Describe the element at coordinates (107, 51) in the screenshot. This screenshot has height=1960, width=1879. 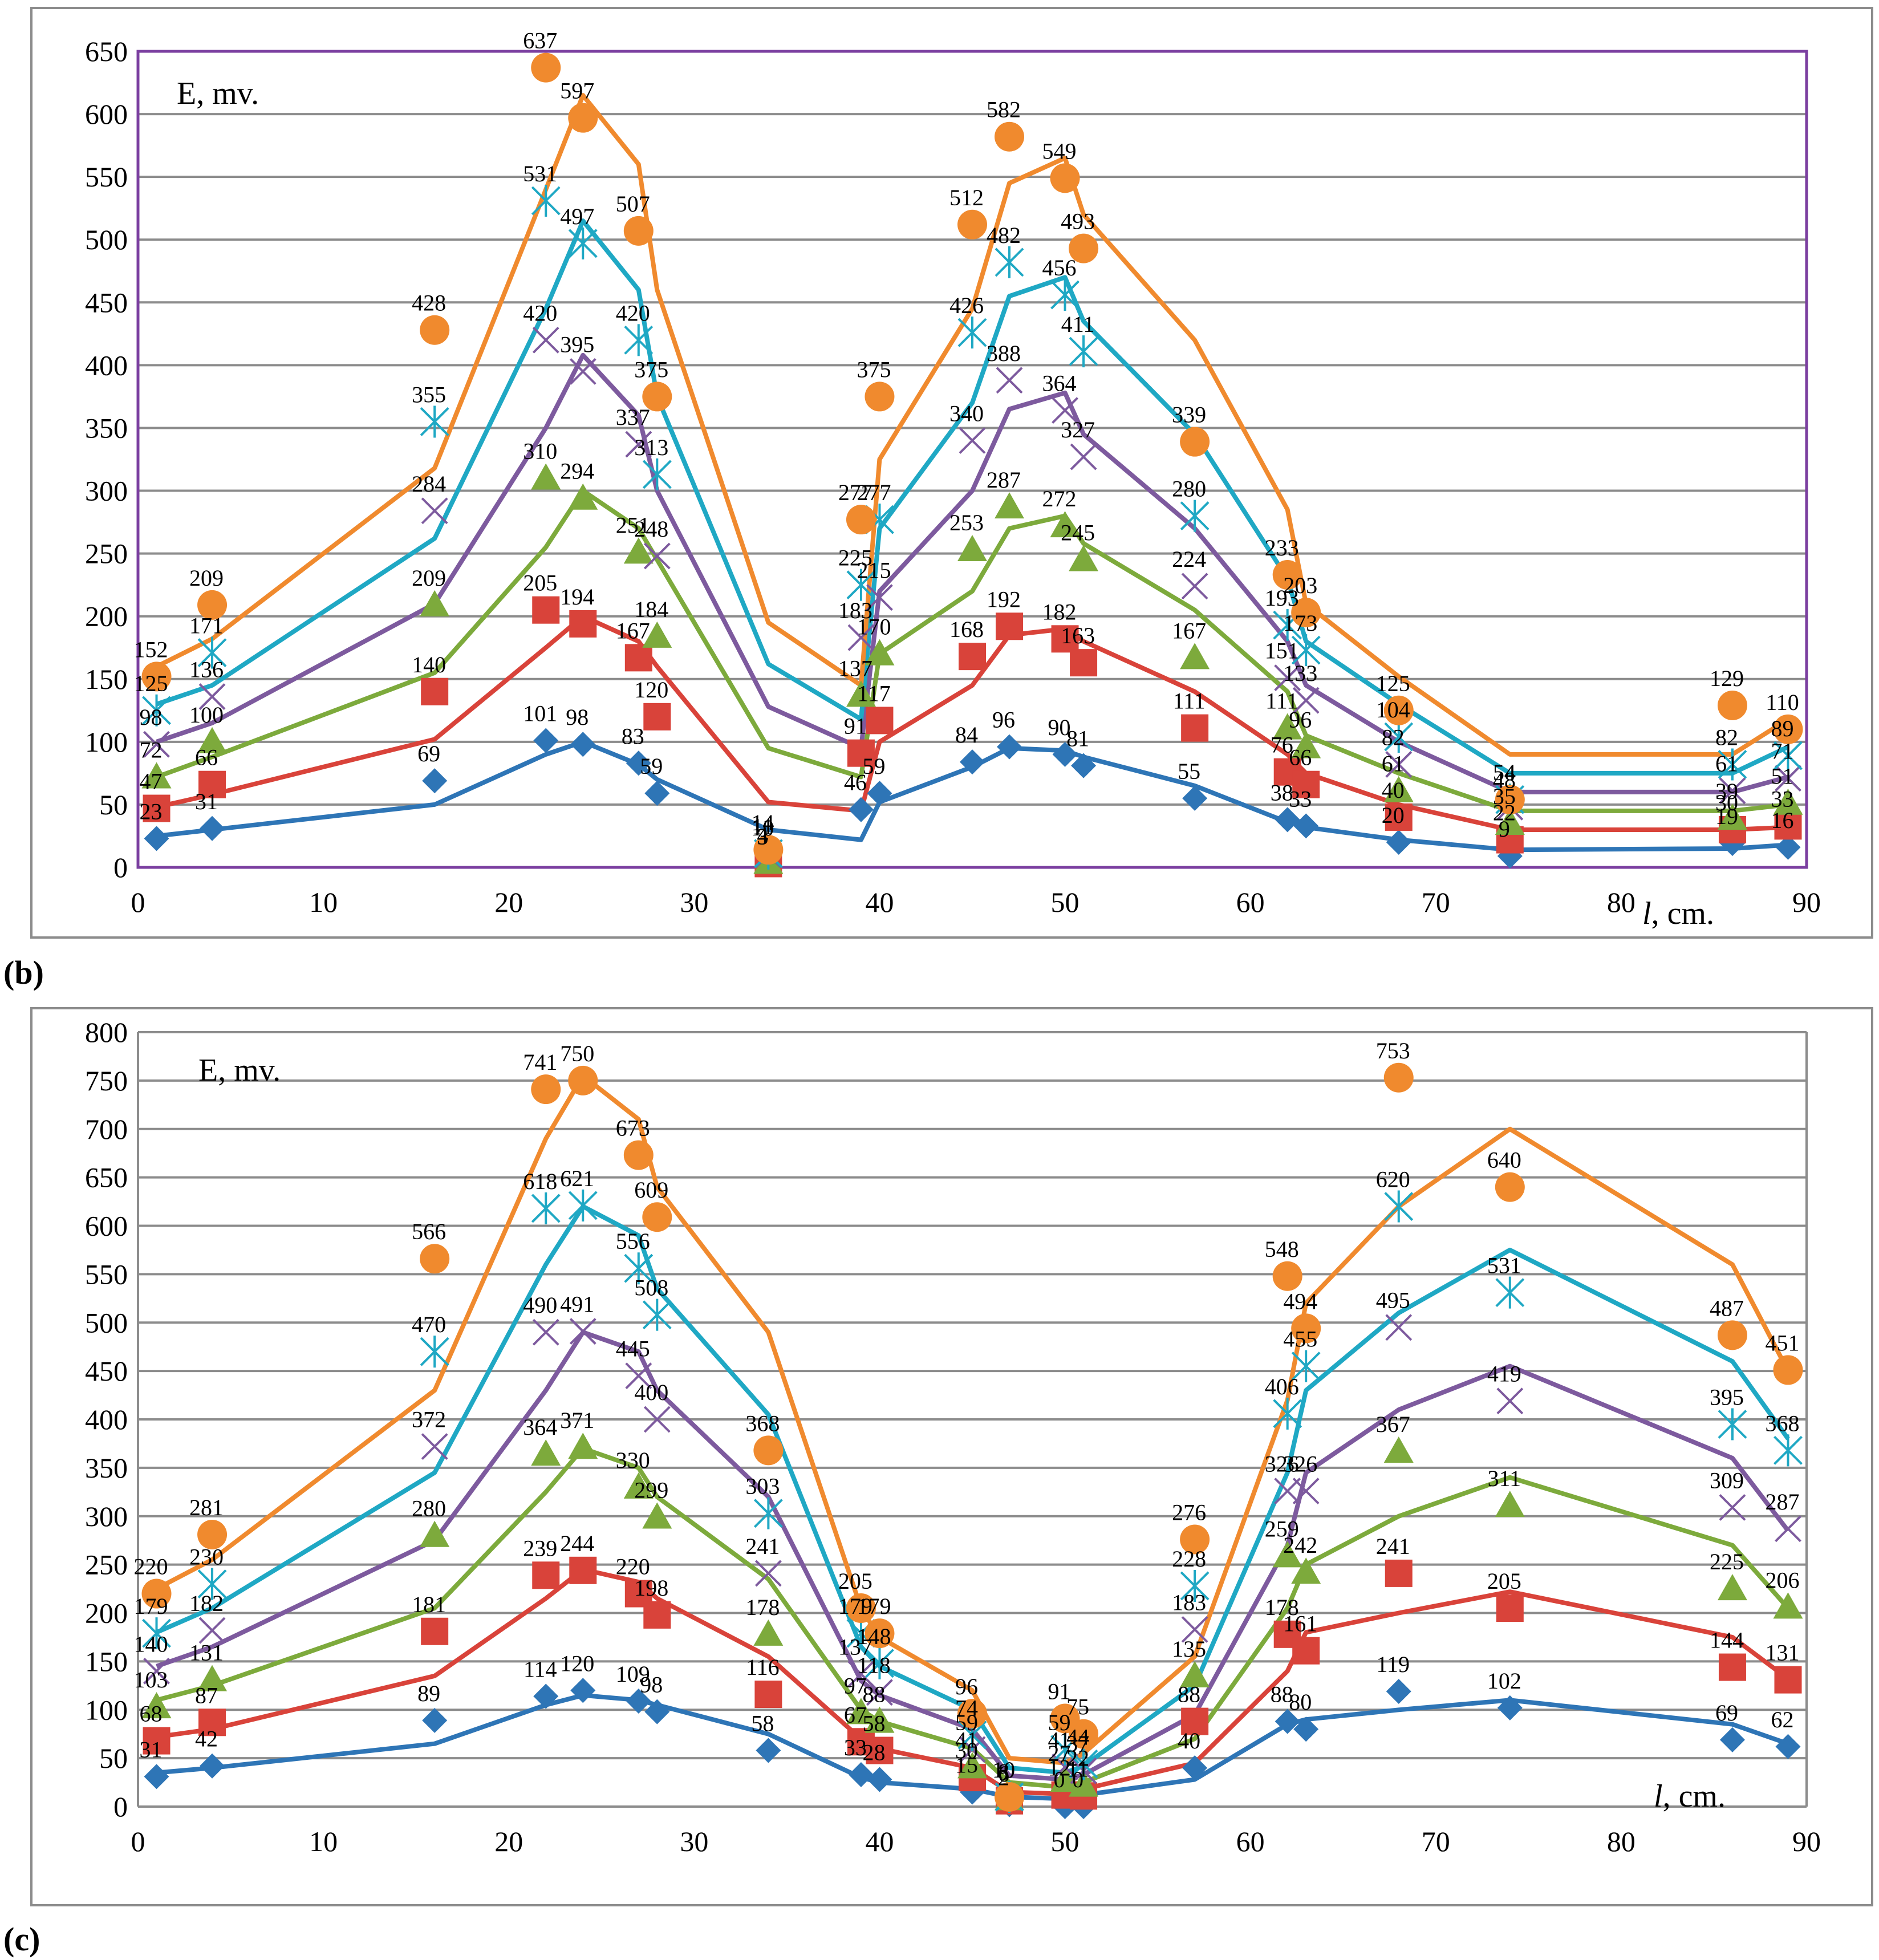
I see `panel-b-ytick-650: 650` at that location.